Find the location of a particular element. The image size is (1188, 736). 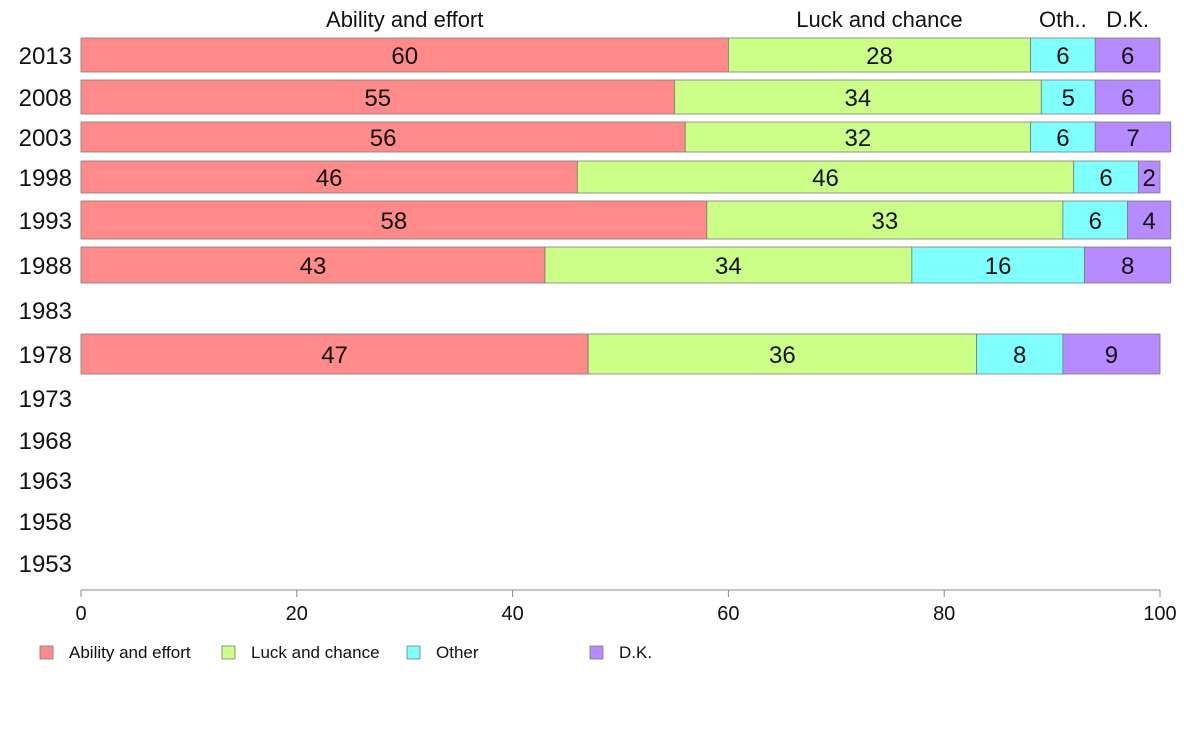

series-top-label-2: Oth.. is located at coordinates (1063, 19).